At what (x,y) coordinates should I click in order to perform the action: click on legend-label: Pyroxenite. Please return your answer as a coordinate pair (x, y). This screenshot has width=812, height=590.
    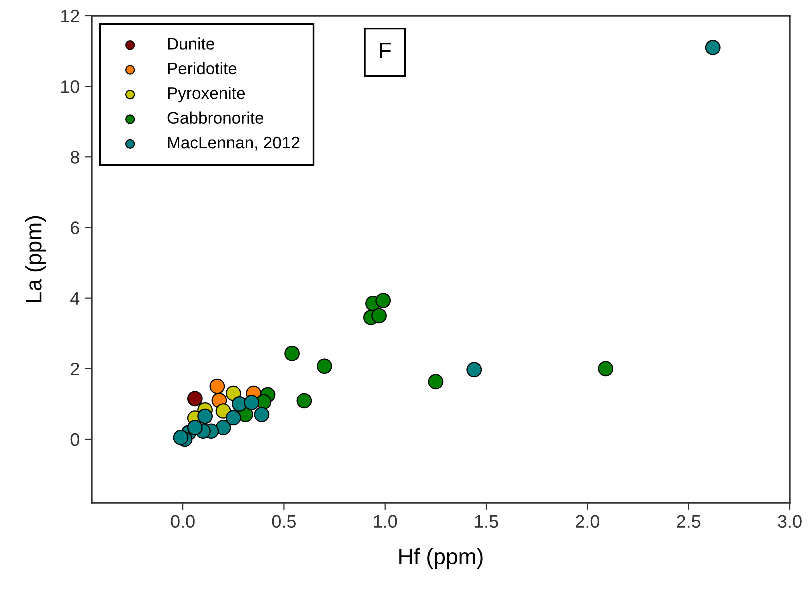
    Looking at the image, I should click on (207, 95).